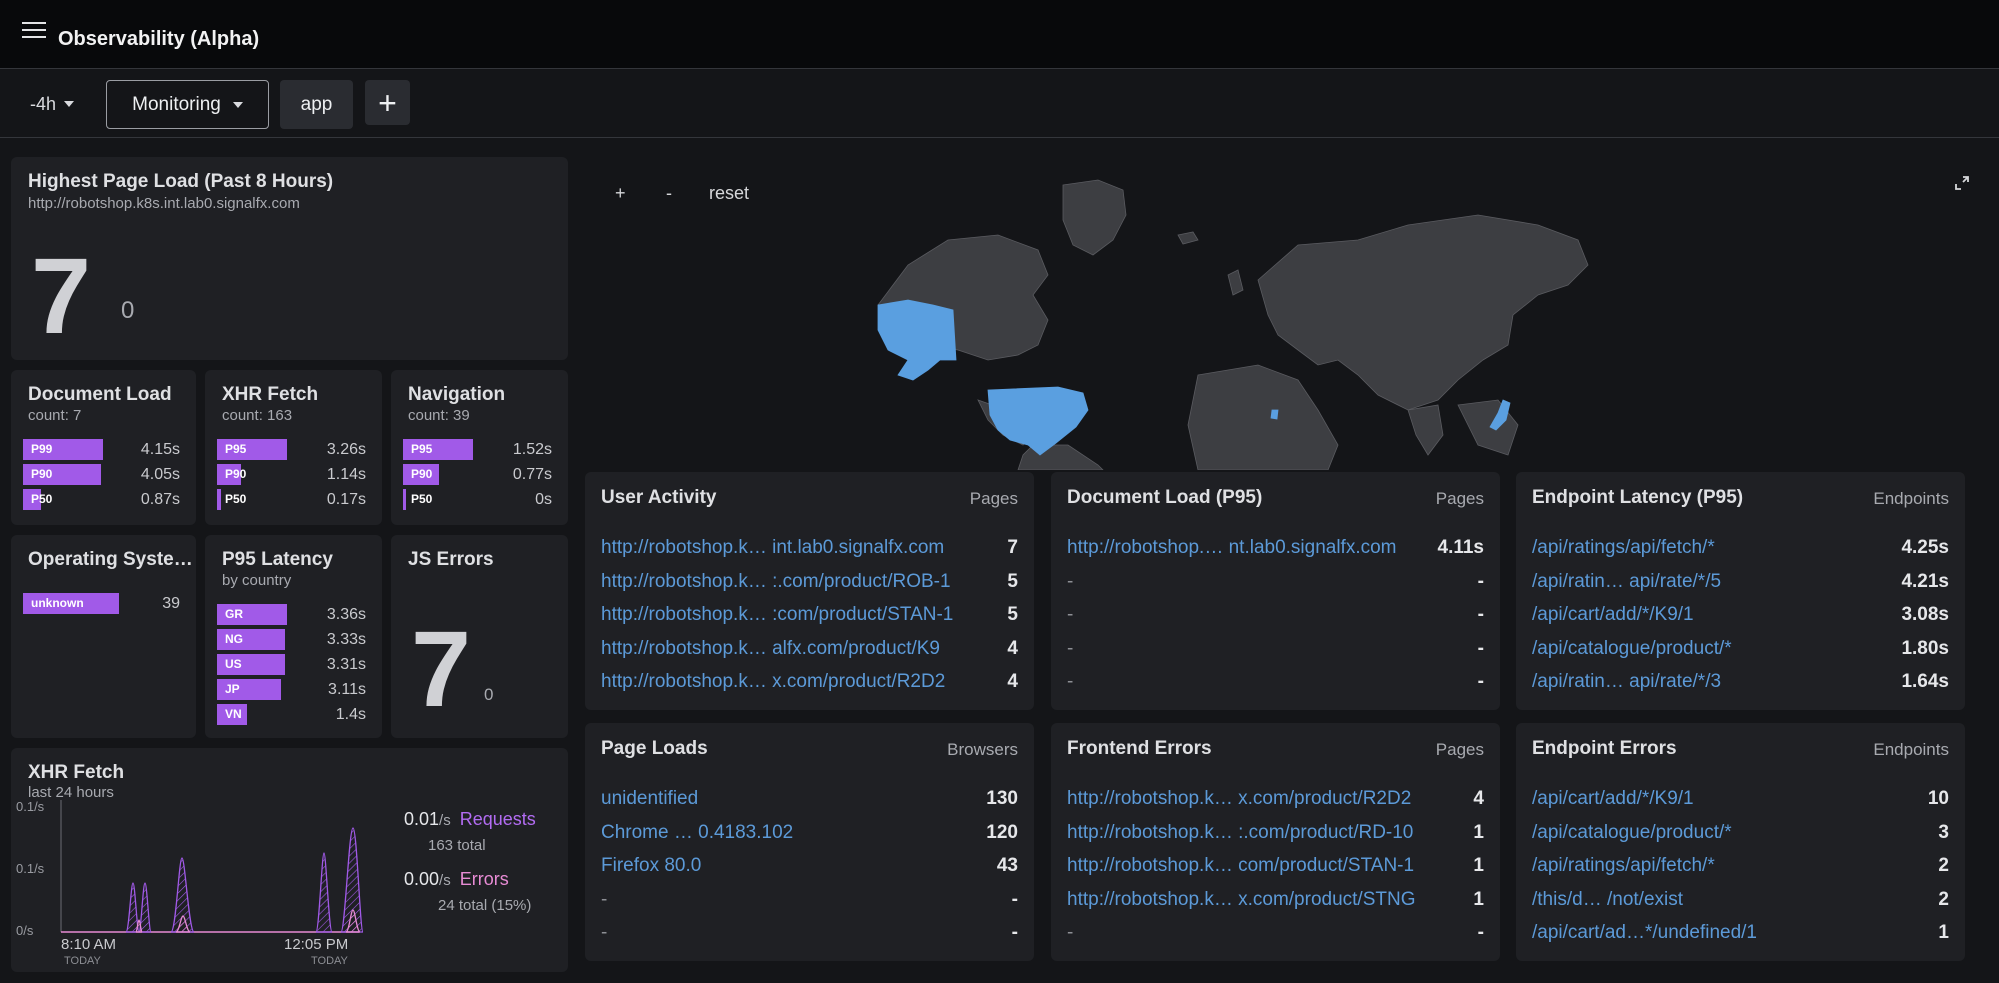 This screenshot has width=1999, height=983. I want to click on table-row: /api/ratin… api/rate/*/3 1.64s, so click(1740, 683).